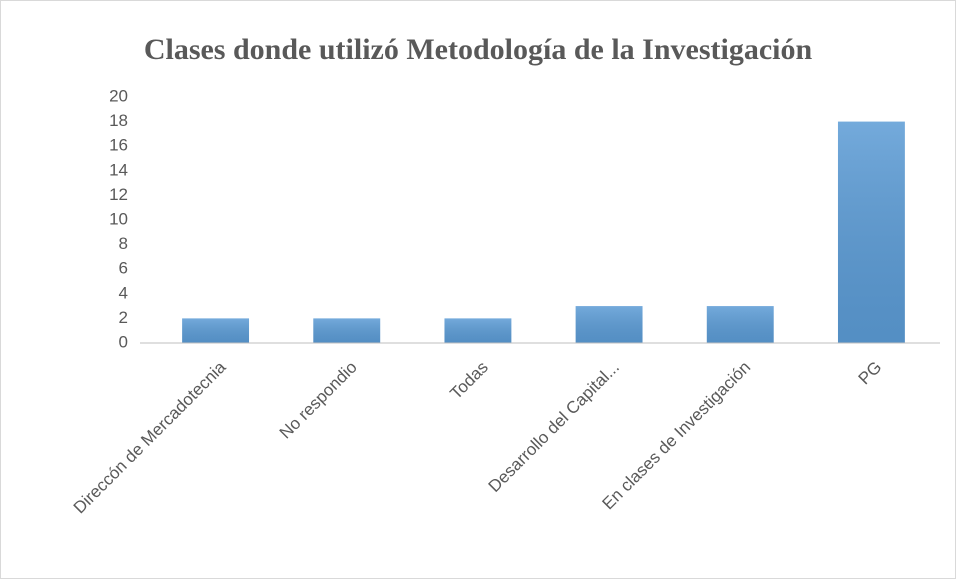 The width and height of the screenshot is (956, 579). What do you see at coordinates (123, 268) in the screenshot?
I see `y-tick-label: 6` at bounding box center [123, 268].